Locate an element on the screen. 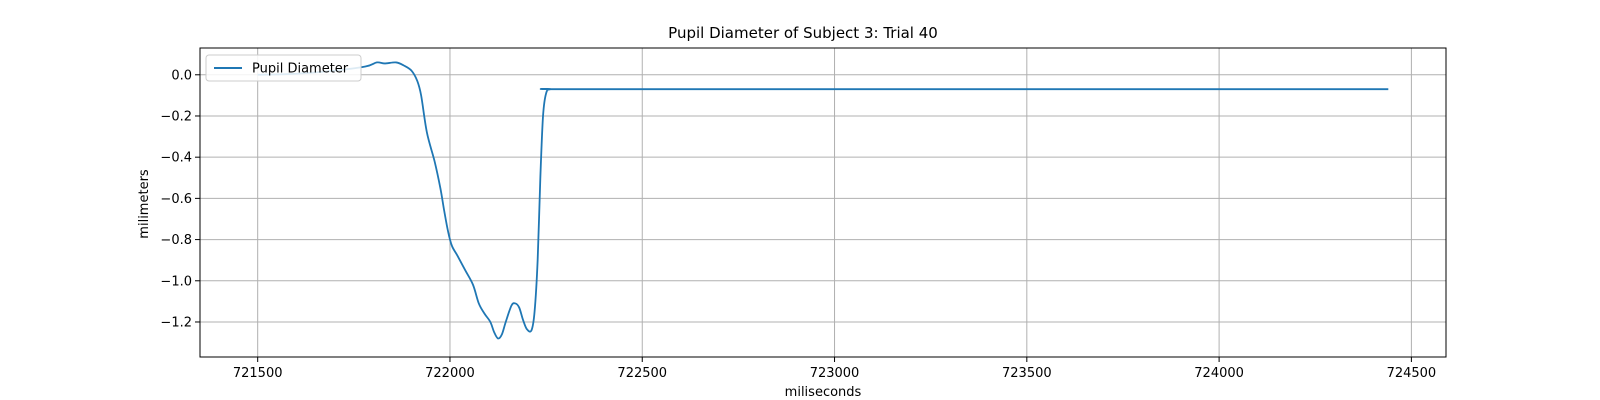 The width and height of the screenshot is (1600, 400). x-tick-label: 723500 is located at coordinates (1027, 373).